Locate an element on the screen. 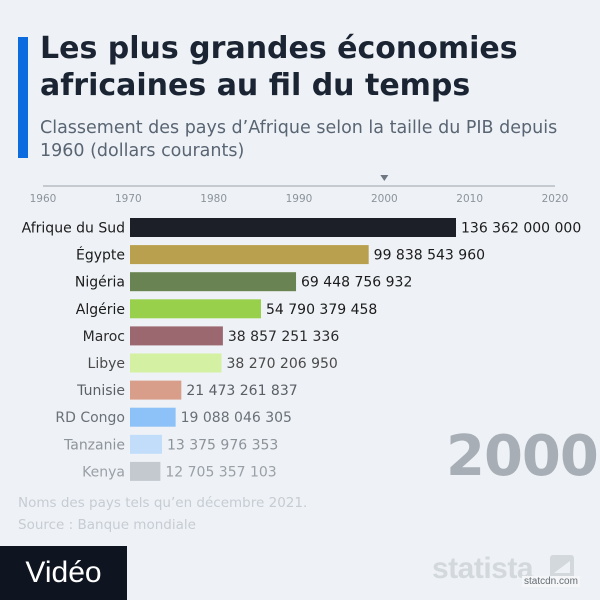 Image resolution: width=600 pixels, height=600 pixels. timeline-tick-label: 1980 is located at coordinates (213, 199).